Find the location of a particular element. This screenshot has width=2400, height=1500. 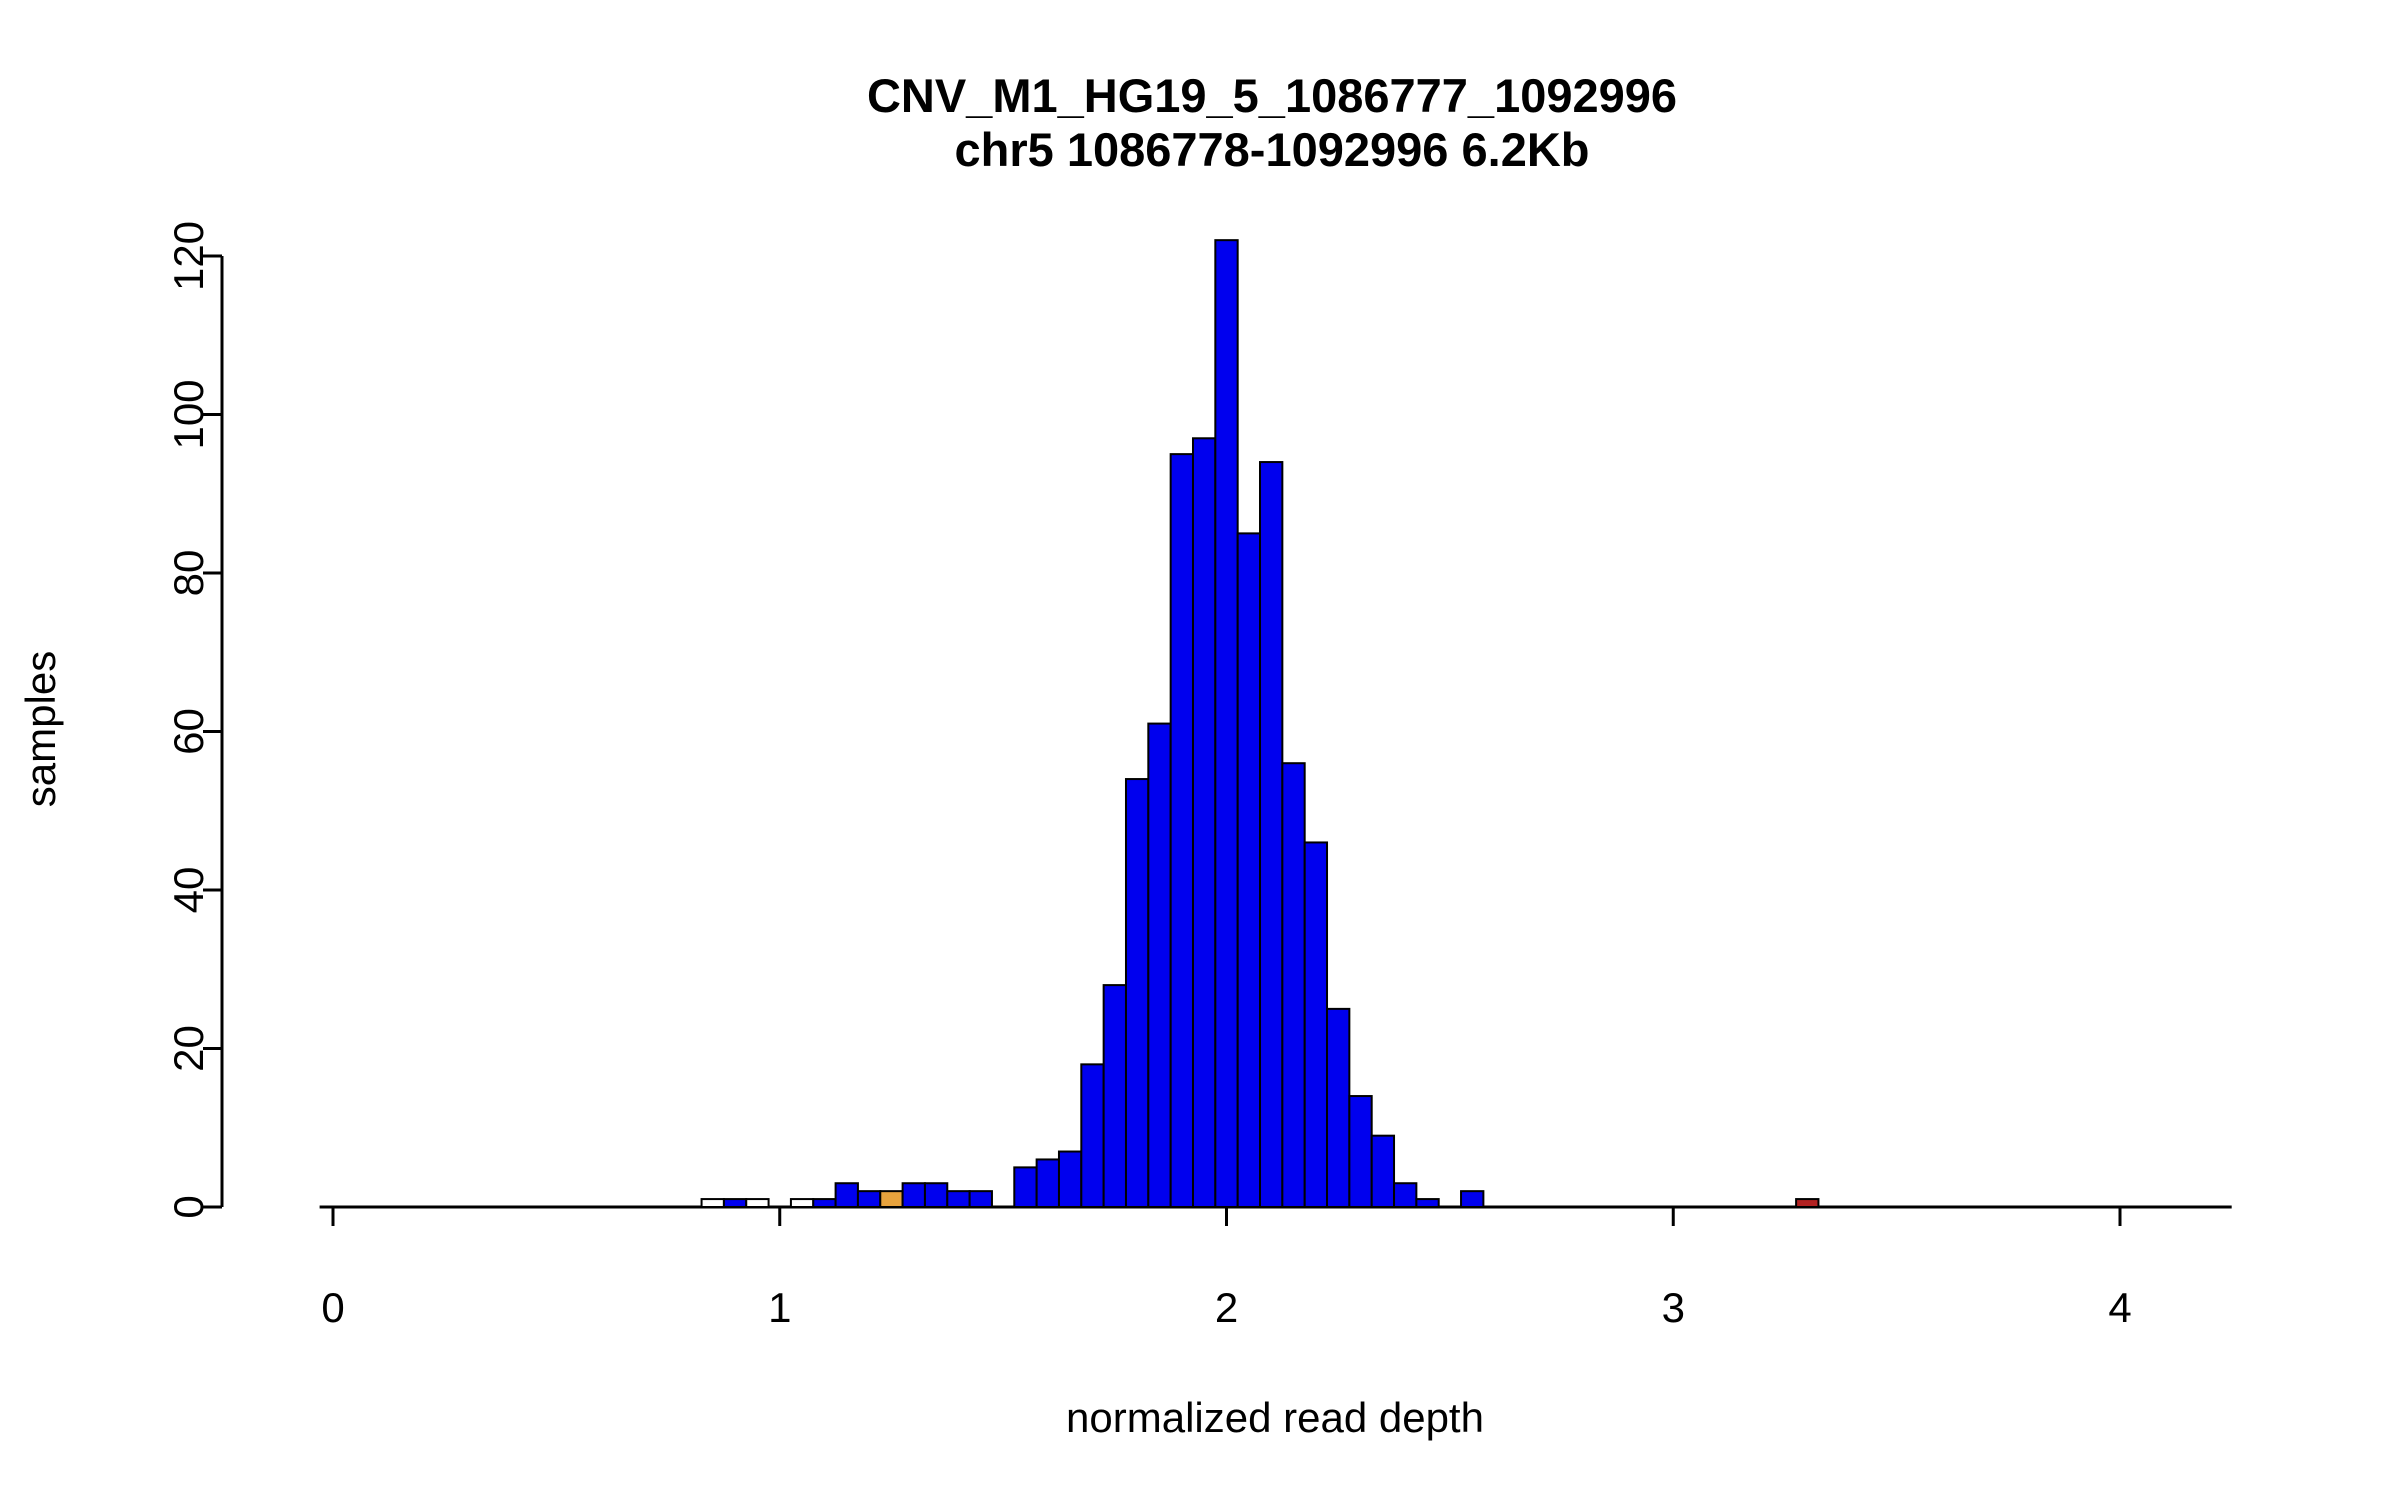

y-tick-label: 120 is located at coordinates (188, 256).